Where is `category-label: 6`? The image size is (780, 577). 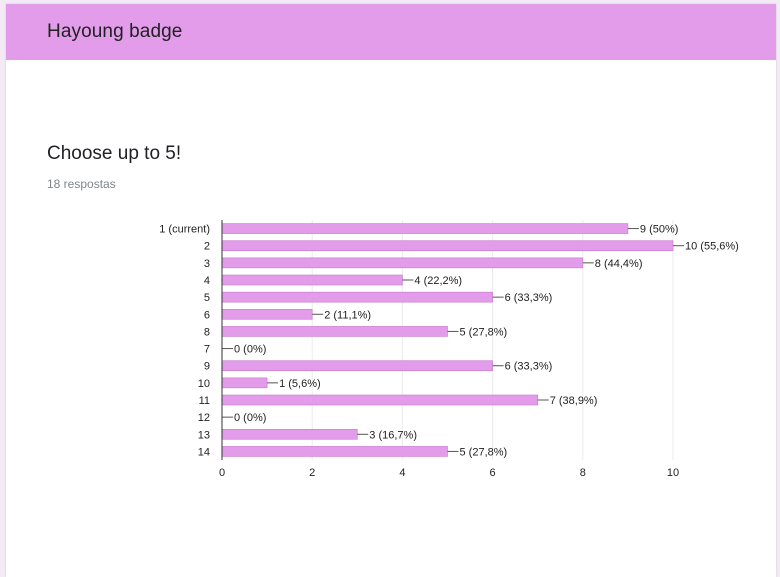
category-label: 6 is located at coordinates (207, 315).